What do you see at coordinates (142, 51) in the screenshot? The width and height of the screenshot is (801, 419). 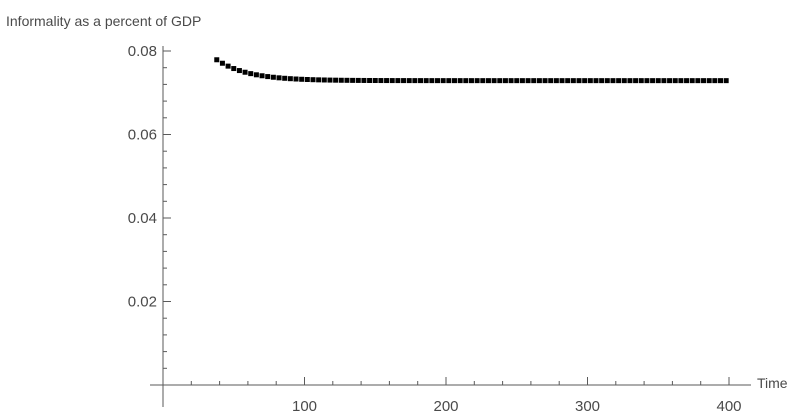 I see `y-tick-label: 0.08` at bounding box center [142, 51].